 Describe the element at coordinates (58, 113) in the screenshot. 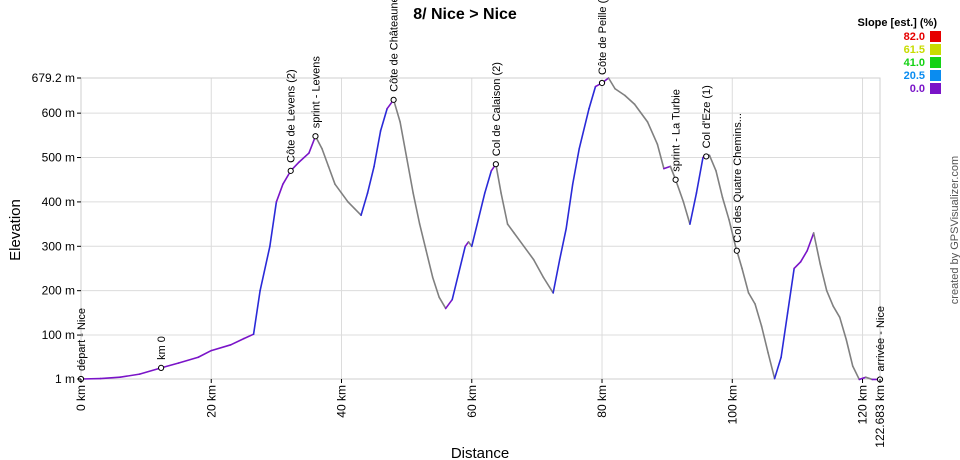

I see `y-tick-label: 600 m` at that location.